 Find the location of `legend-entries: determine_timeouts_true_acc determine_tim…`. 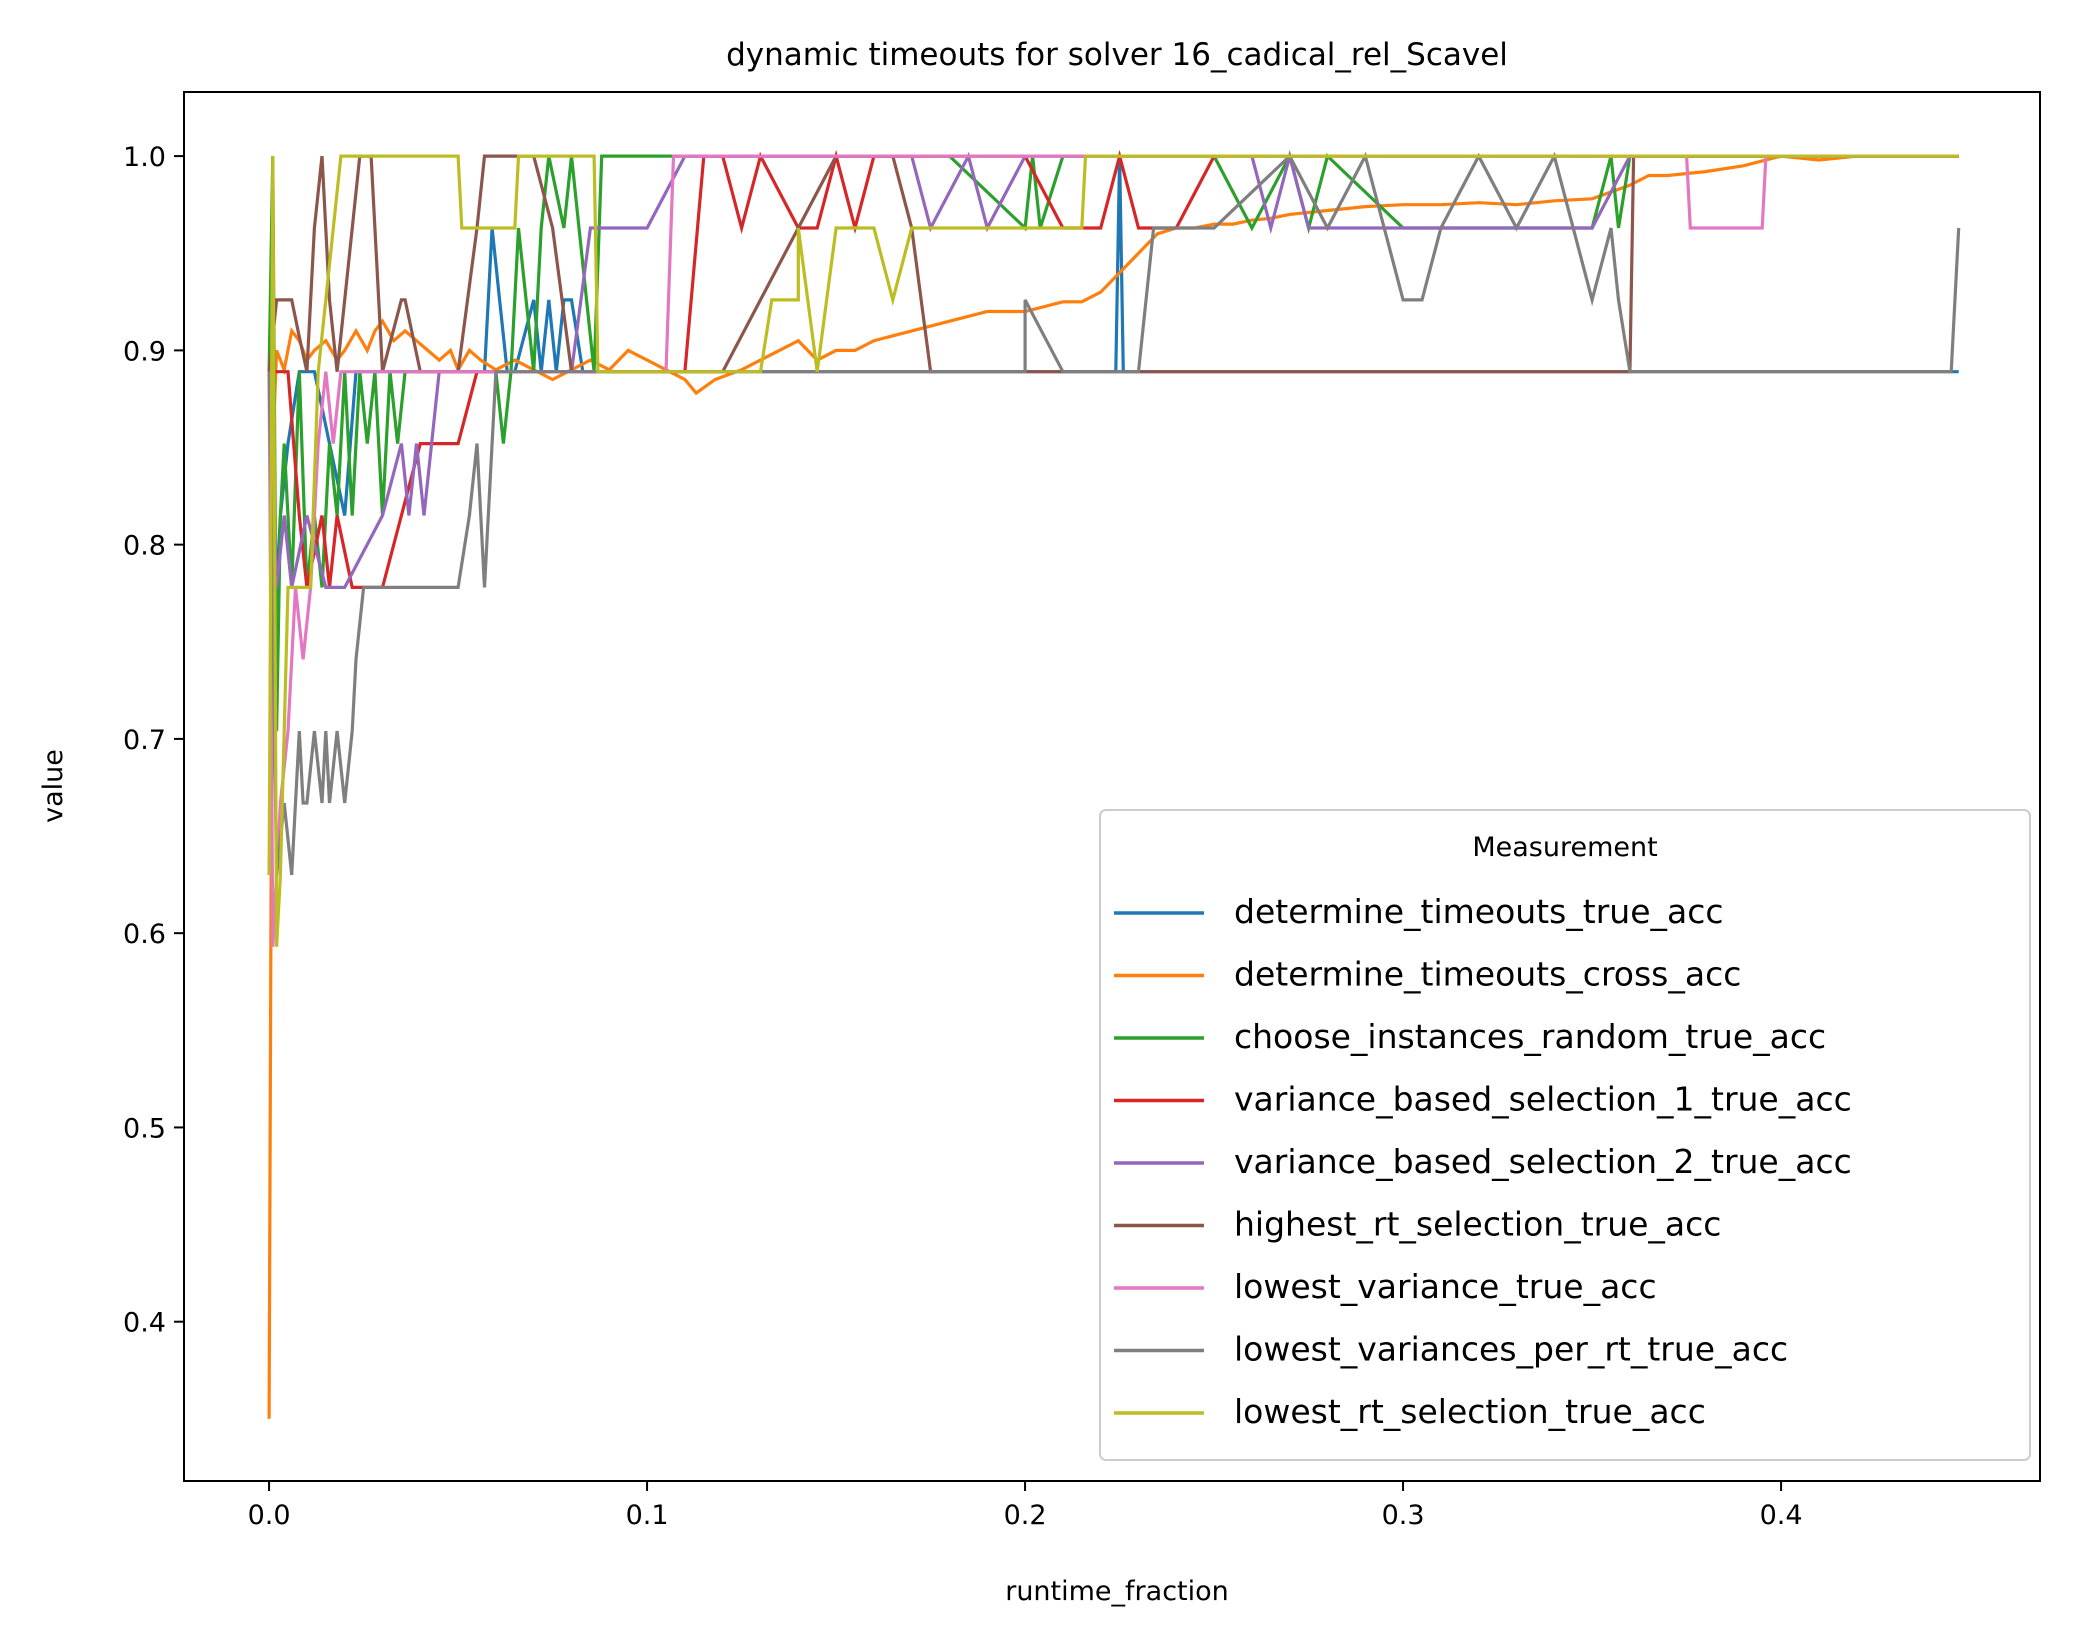

legend-entries: determine_timeouts_true_acc determine_tim… is located at coordinates (1483, 1161).